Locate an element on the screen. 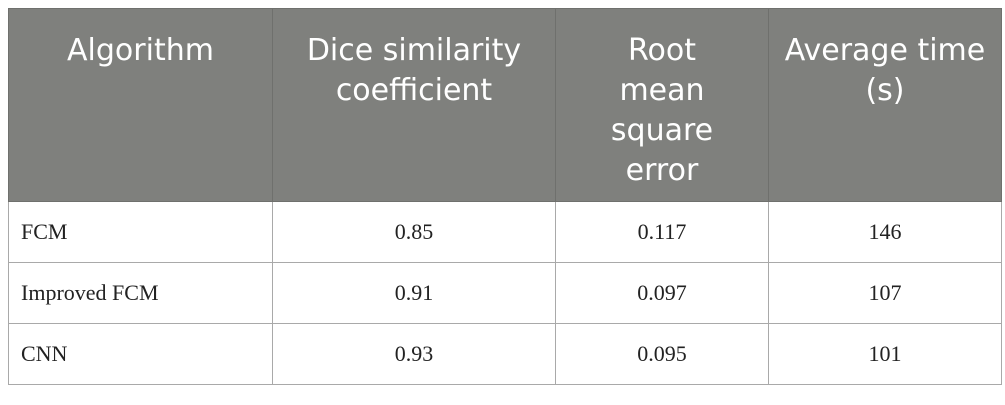 The image size is (1005, 405). cell: 0.85 is located at coordinates (414, 232).